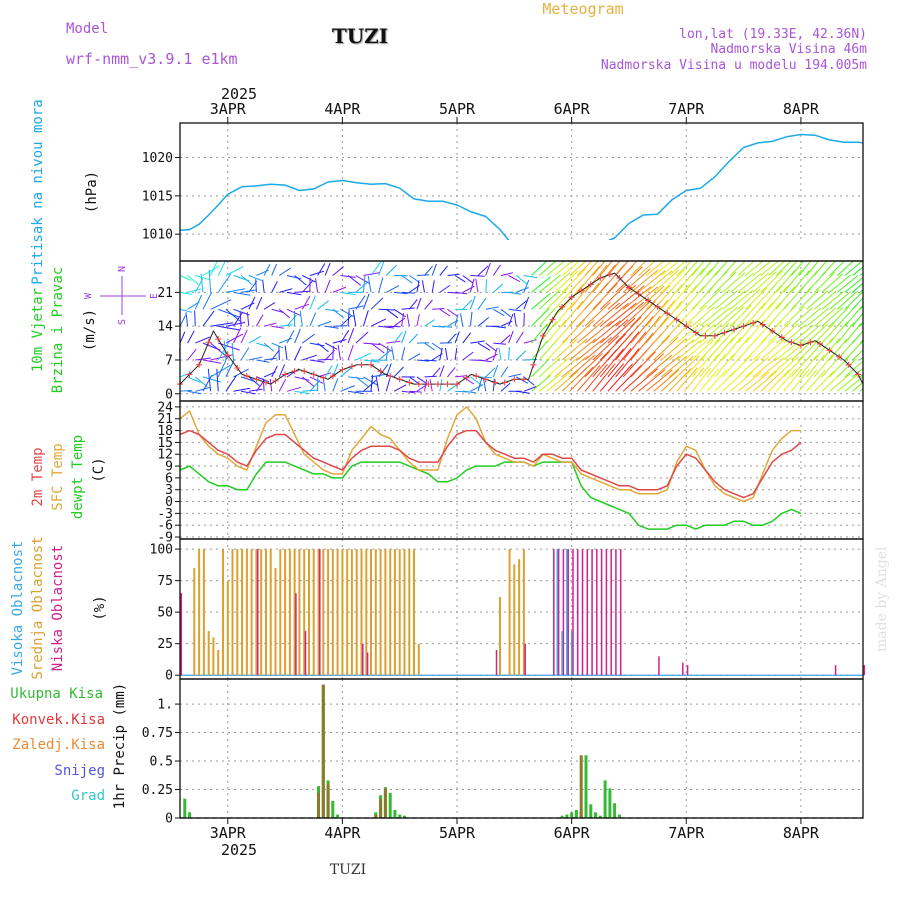 Image resolution: width=900 pixels, height=900 pixels. Describe the element at coordinates (788, 49) in the screenshot. I see `elevation-label: Nadmorska Visina 46m` at that location.